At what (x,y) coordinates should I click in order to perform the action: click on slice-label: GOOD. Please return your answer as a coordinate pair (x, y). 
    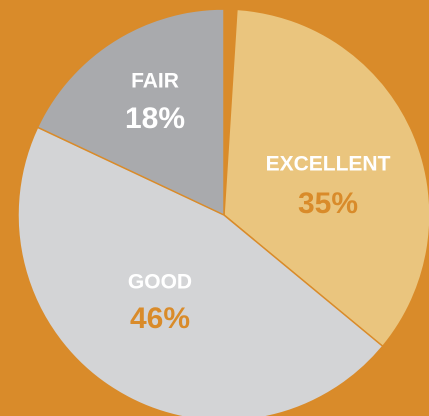
    Looking at the image, I should click on (160, 282).